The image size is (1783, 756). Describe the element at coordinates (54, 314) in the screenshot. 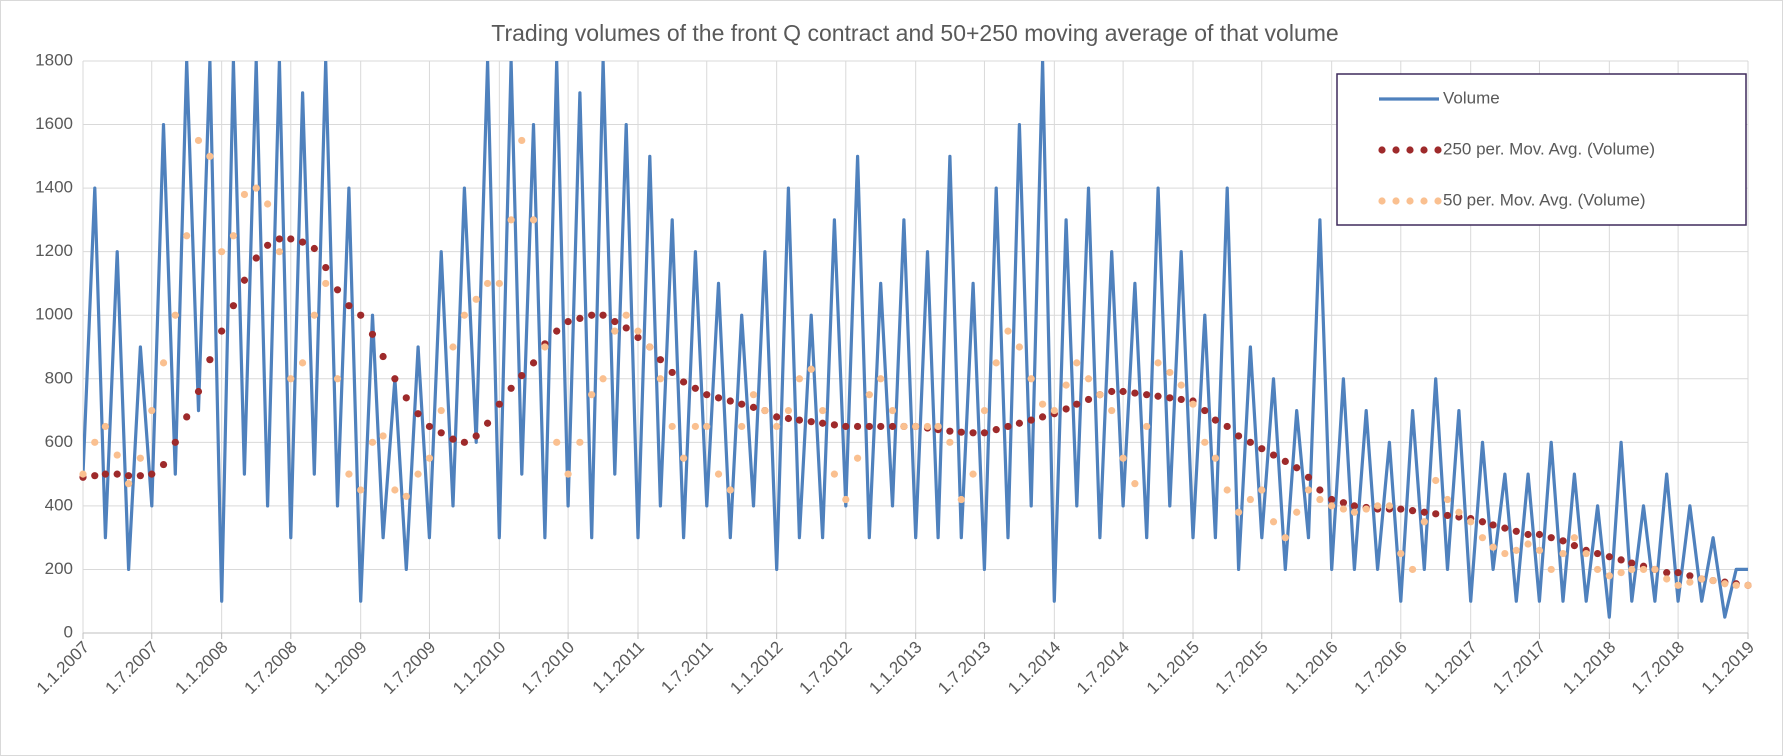

I see `y-tick-label: 1000` at that location.